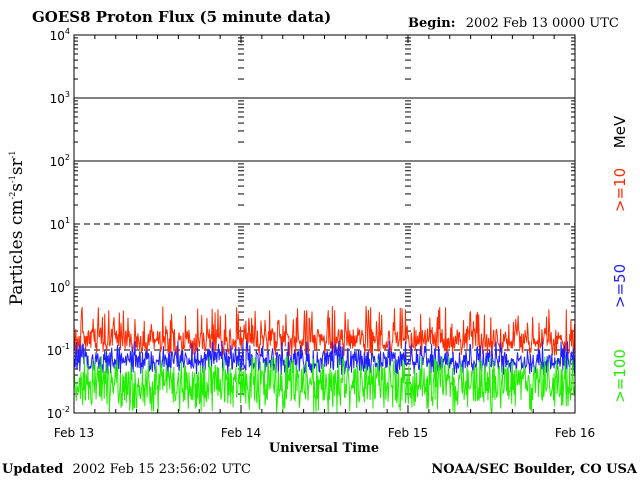  Describe the element at coordinates (181, 17) in the screenshot. I see `chart-title: GOES8 Proton Flux (5 minute data)` at that location.